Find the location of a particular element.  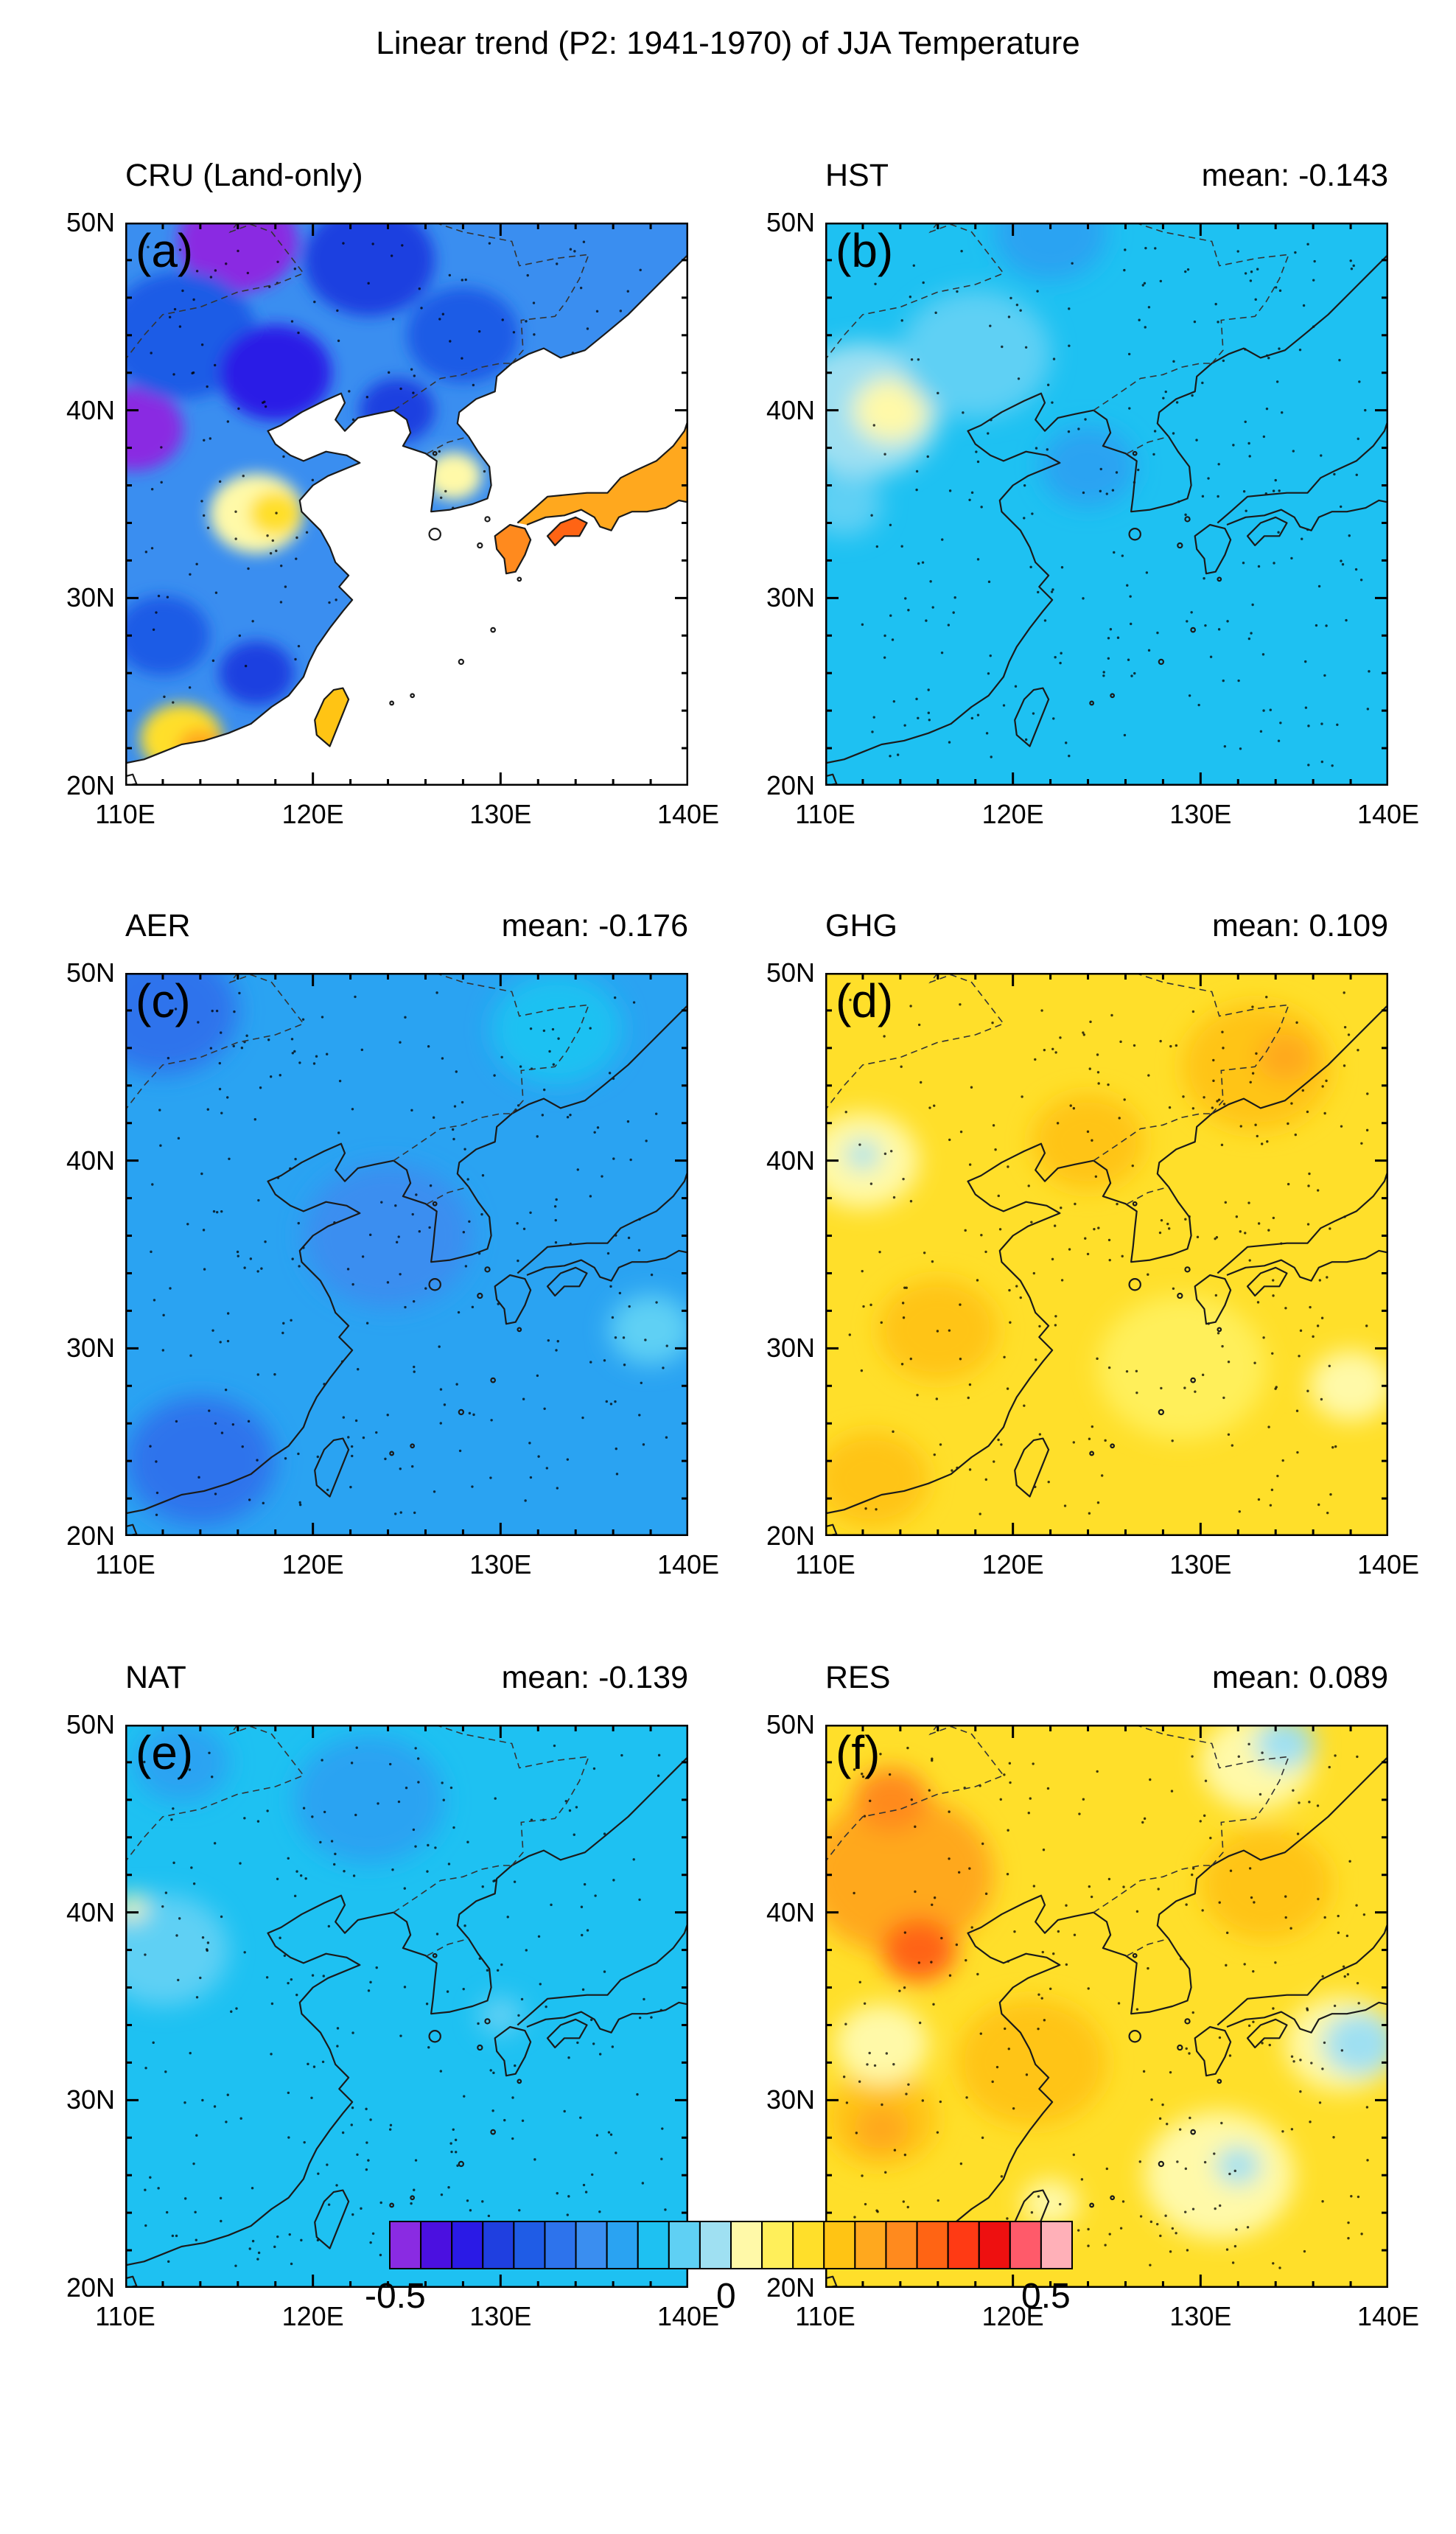

panel-d-lat-label: 50N is located at coordinates (790, 972).